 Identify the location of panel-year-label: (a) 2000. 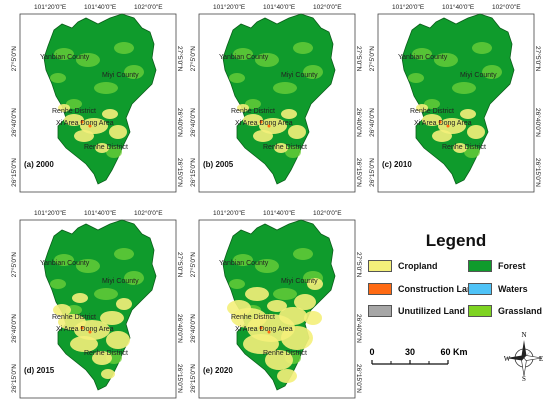
(39, 164).